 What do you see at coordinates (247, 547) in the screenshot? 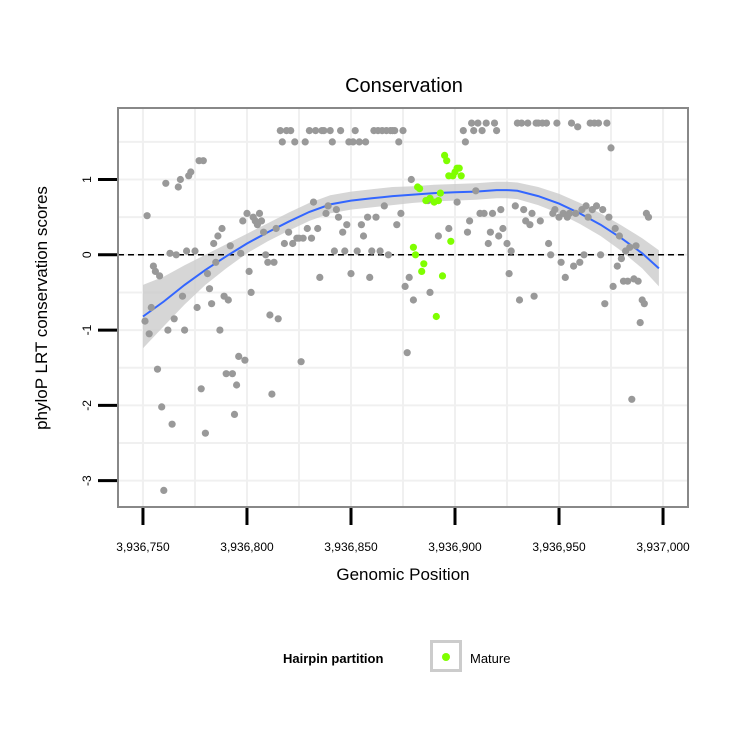
I see `x-tick-label: 3,936,800` at bounding box center [247, 547].